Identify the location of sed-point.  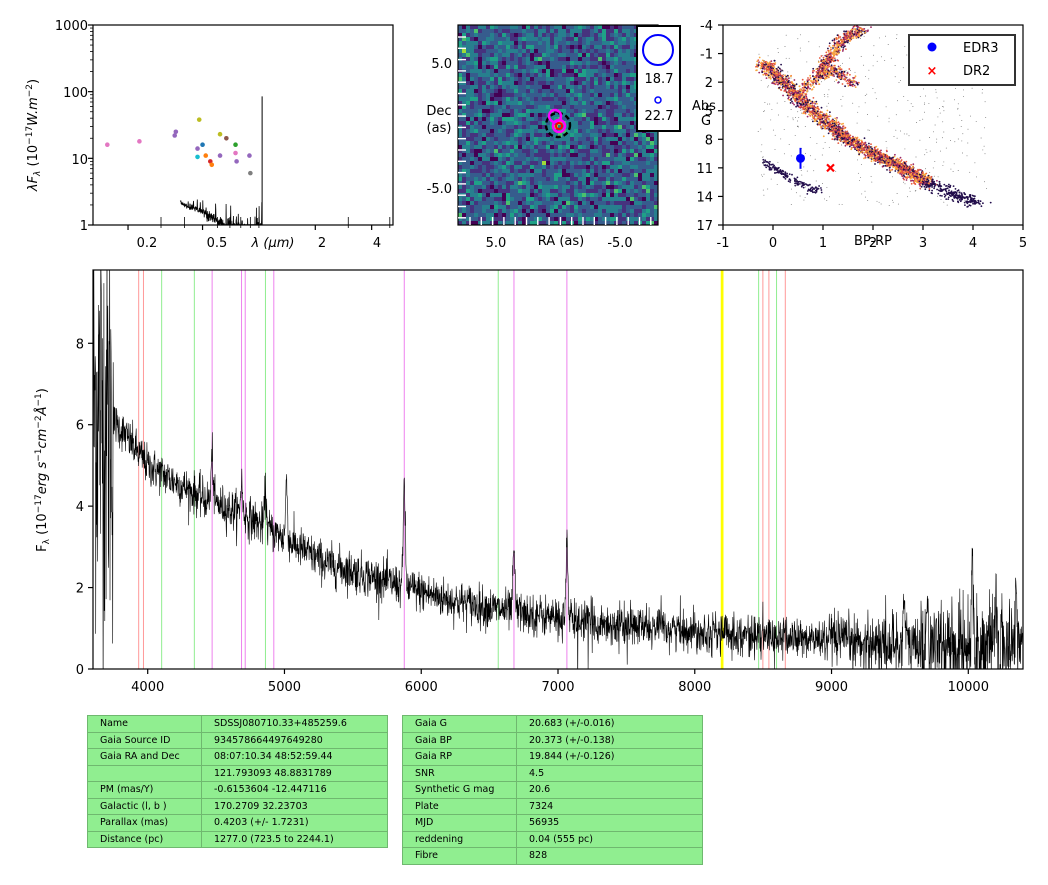
(249, 155).